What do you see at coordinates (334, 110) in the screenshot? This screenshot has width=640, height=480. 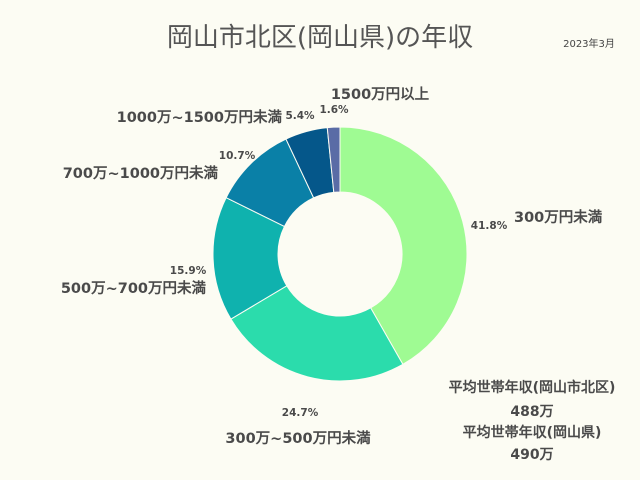 I see `value-label-5: 1.6%` at bounding box center [334, 110].